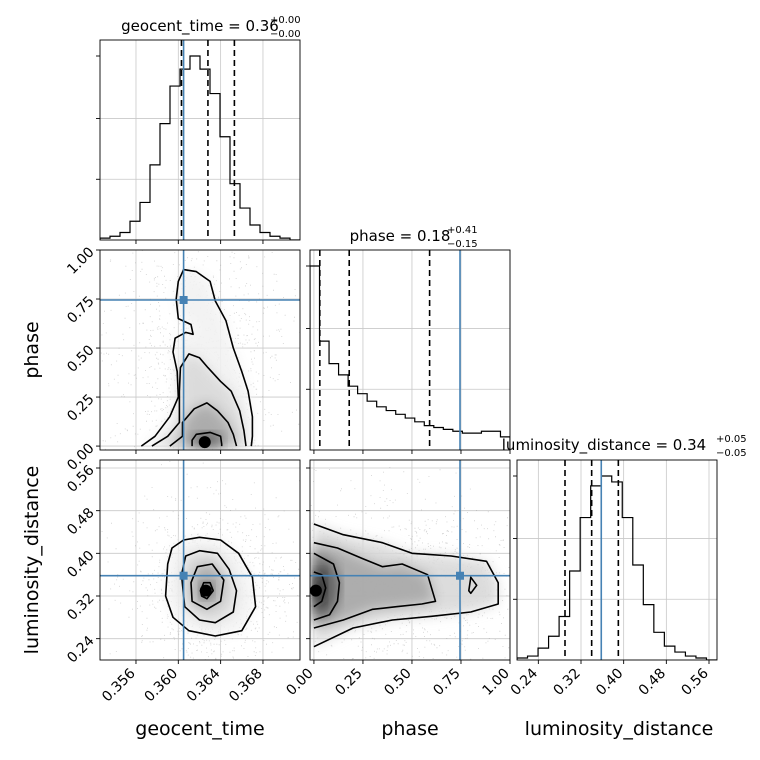  Describe the element at coordinates (609, 682) in the screenshot. I see `hist-xtick-label: 0.40` at that location.